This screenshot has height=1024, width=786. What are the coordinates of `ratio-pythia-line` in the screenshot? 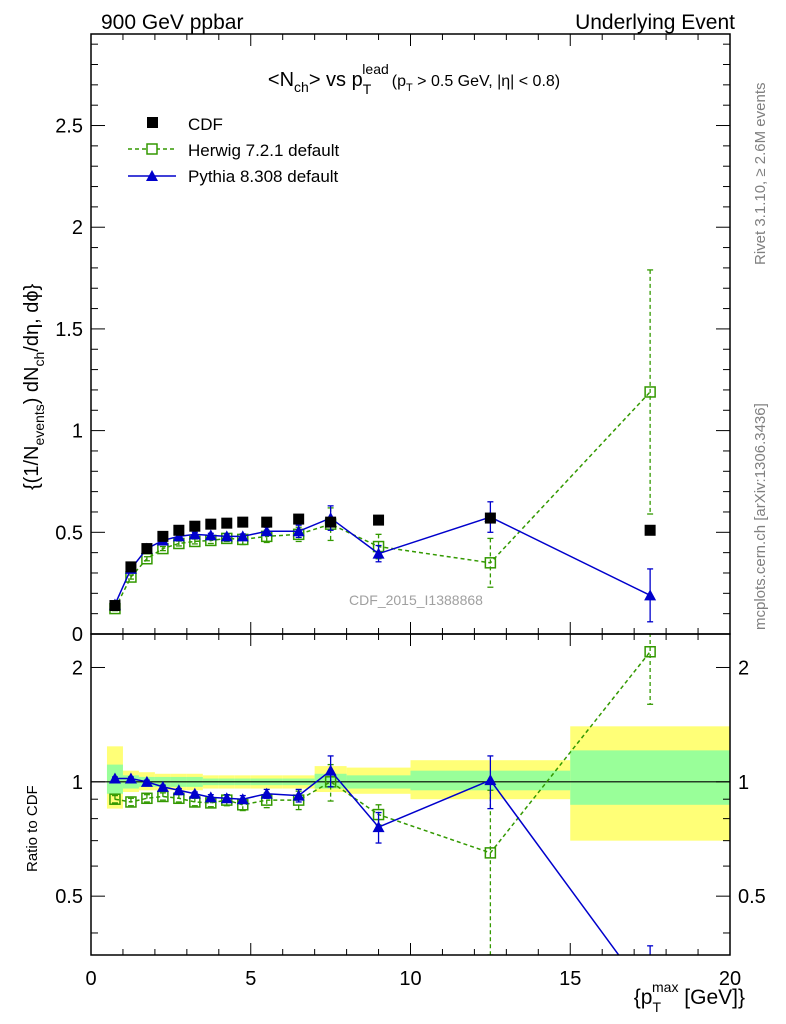 It's located at (367, 862).